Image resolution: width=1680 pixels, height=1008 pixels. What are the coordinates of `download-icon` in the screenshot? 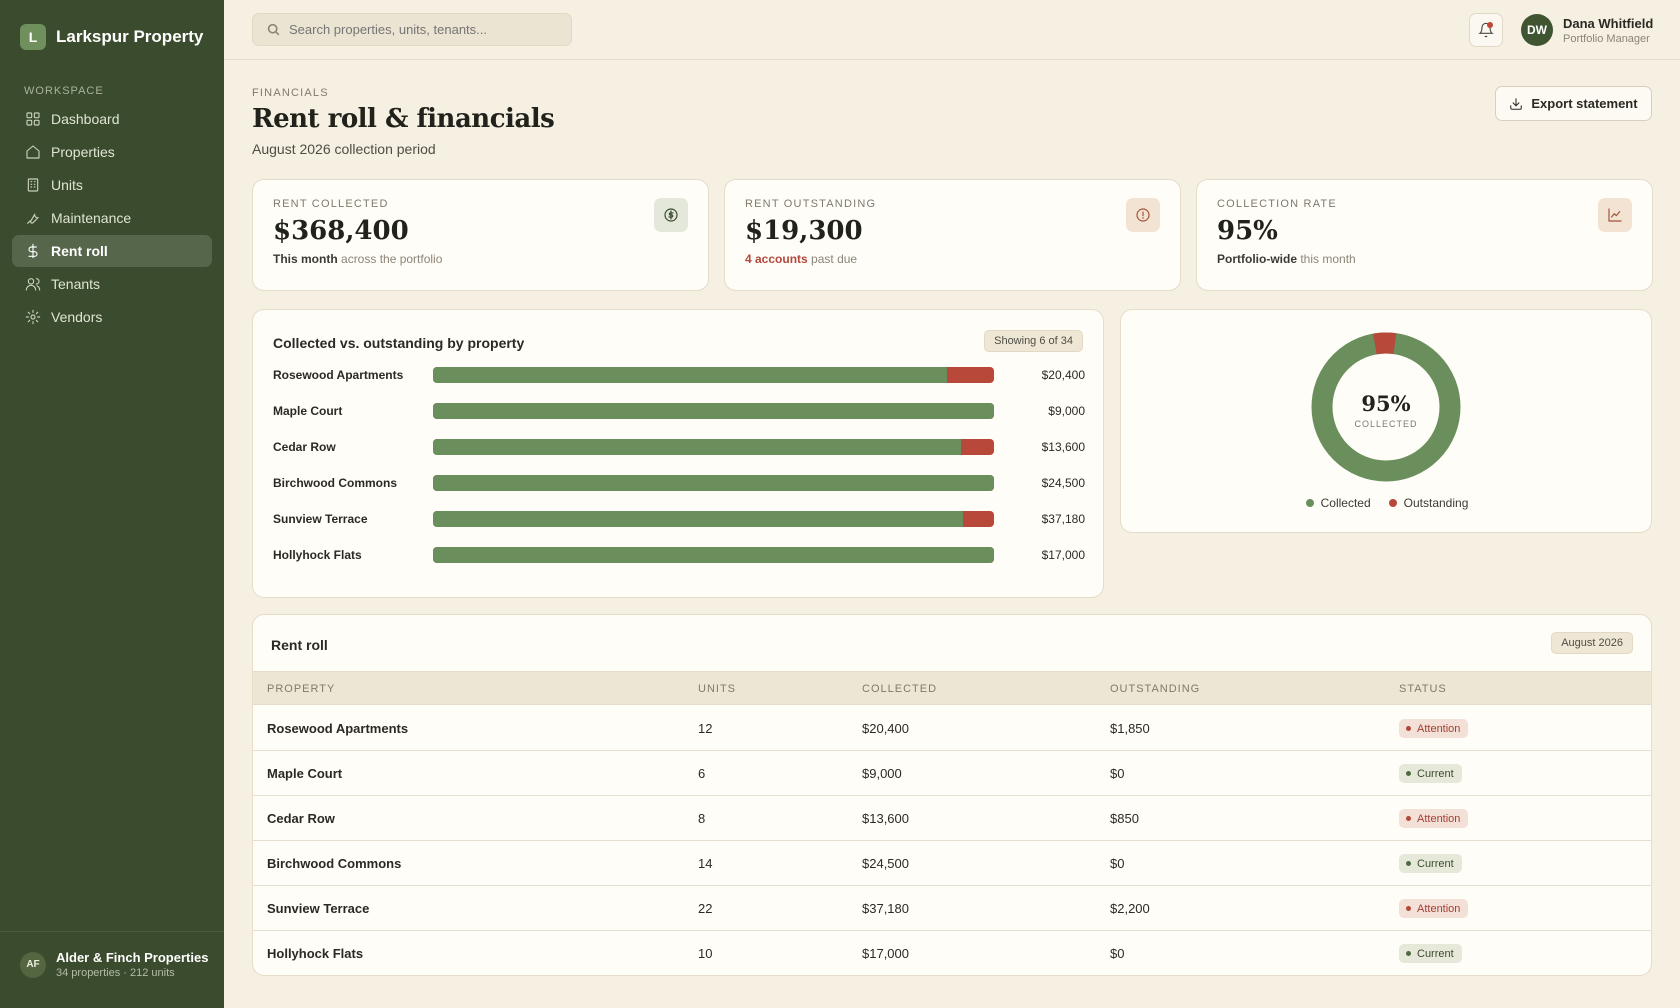 It's located at (1516, 103).